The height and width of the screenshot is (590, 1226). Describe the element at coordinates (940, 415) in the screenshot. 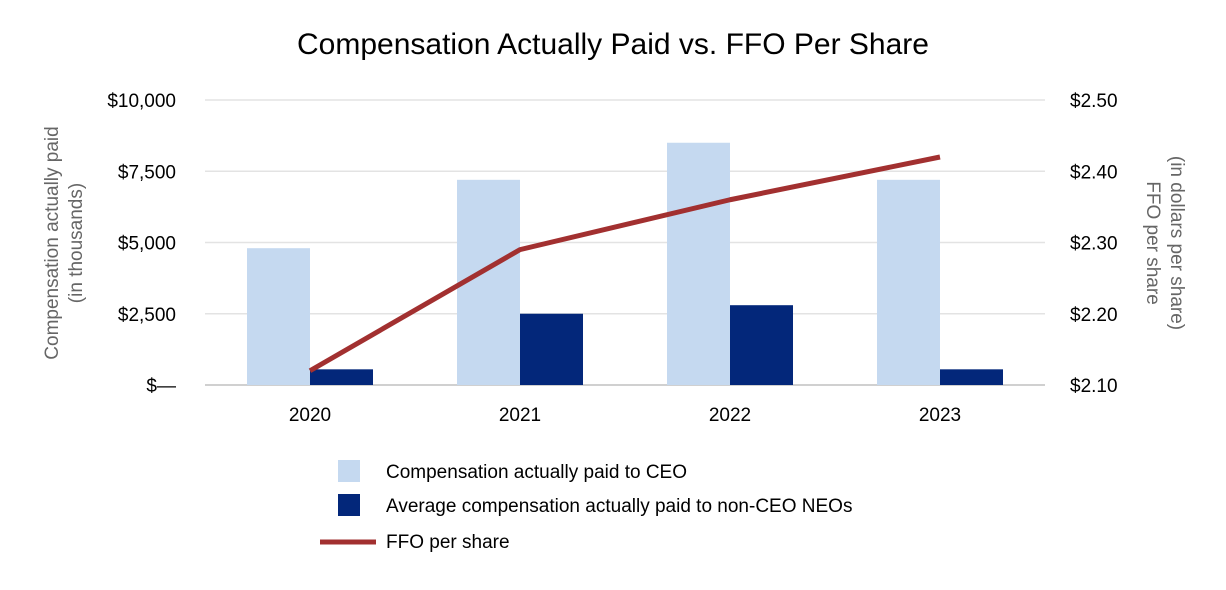

I see `x-tick-label: 2023` at that location.